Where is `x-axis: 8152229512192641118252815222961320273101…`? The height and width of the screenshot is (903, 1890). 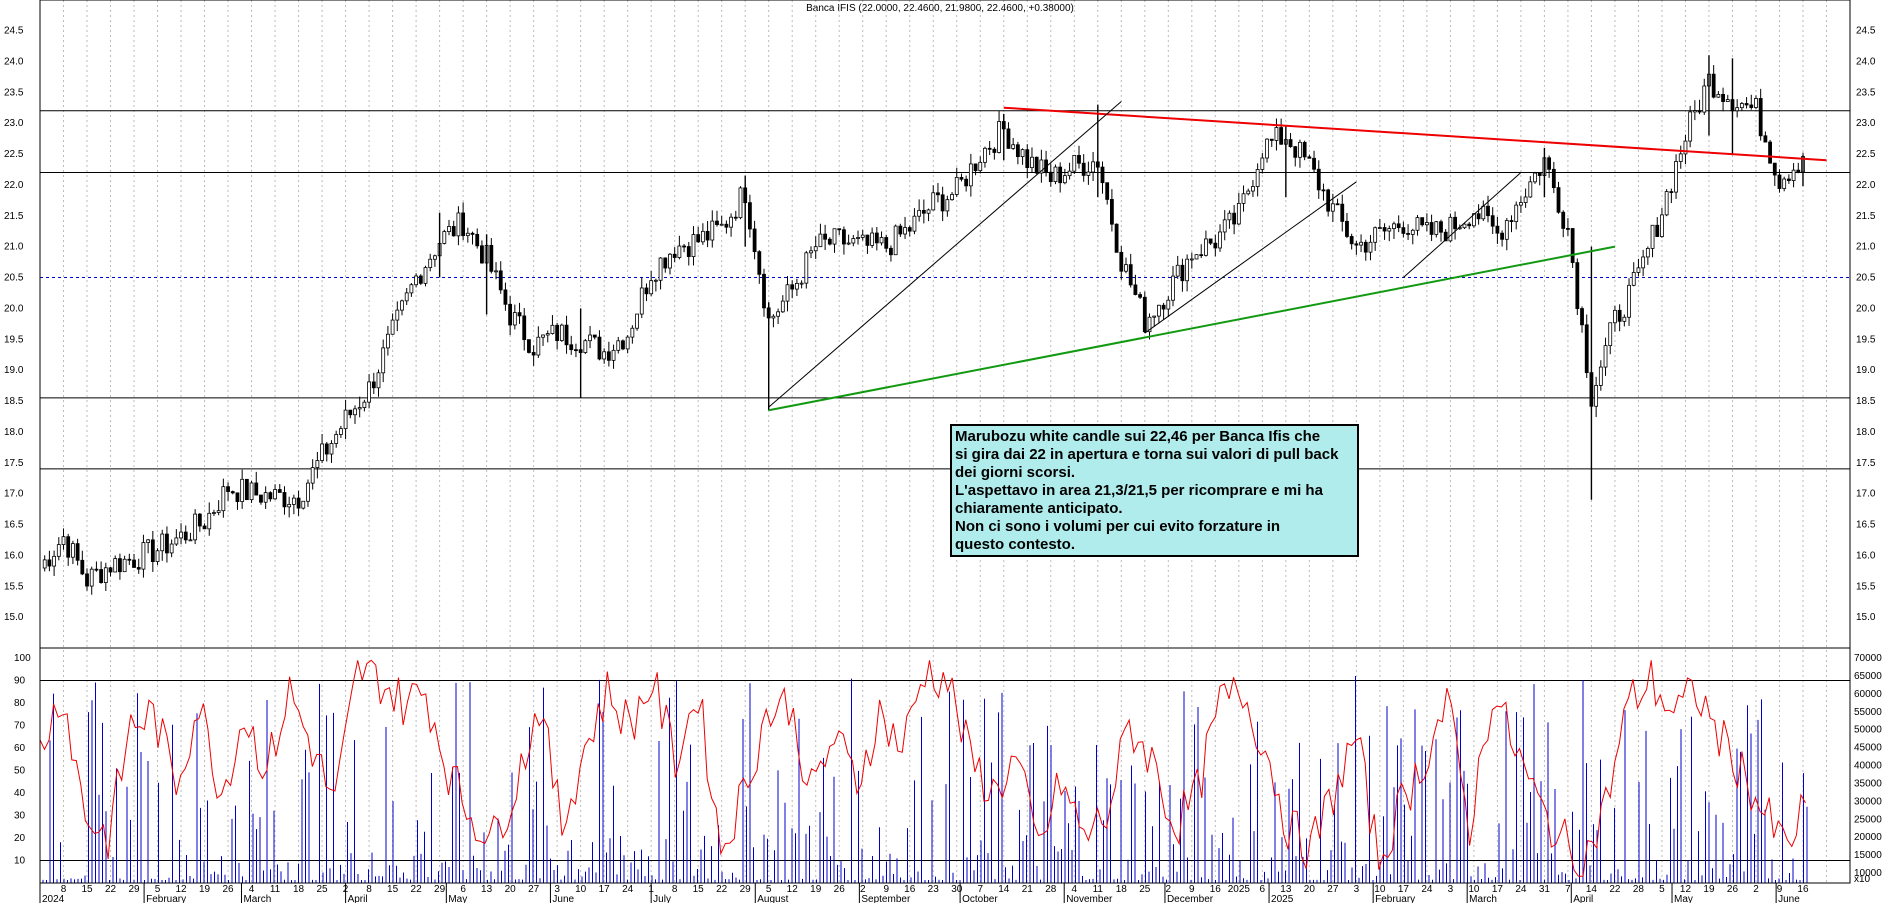
x-axis: 8152229512192641118252815222961320273101… is located at coordinates (924, 893).